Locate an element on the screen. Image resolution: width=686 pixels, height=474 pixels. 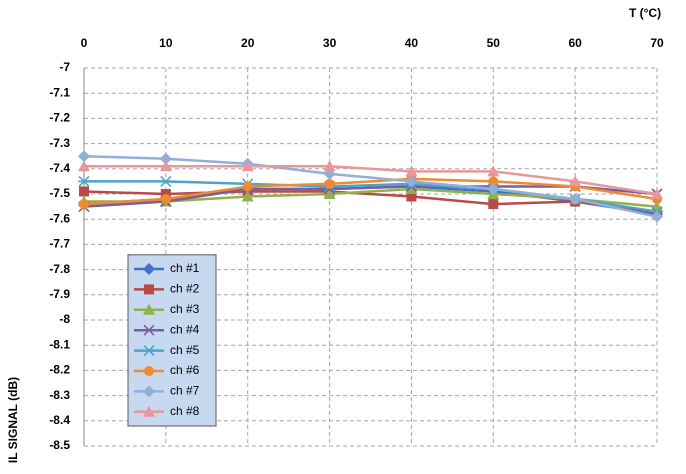
x-tick-label: 50 is located at coordinates (494, 43).